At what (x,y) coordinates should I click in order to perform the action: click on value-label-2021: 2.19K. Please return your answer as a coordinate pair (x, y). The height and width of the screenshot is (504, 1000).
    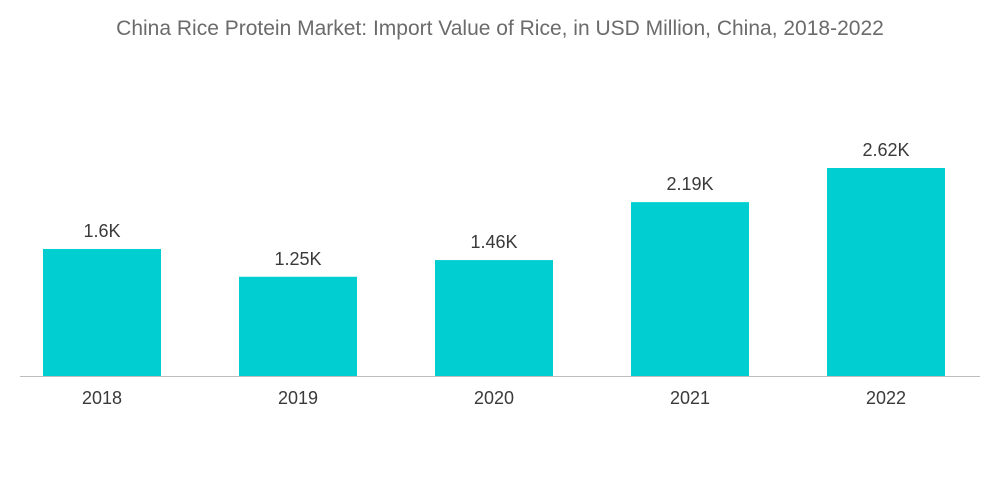
    Looking at the image, I should click on (689, 184).